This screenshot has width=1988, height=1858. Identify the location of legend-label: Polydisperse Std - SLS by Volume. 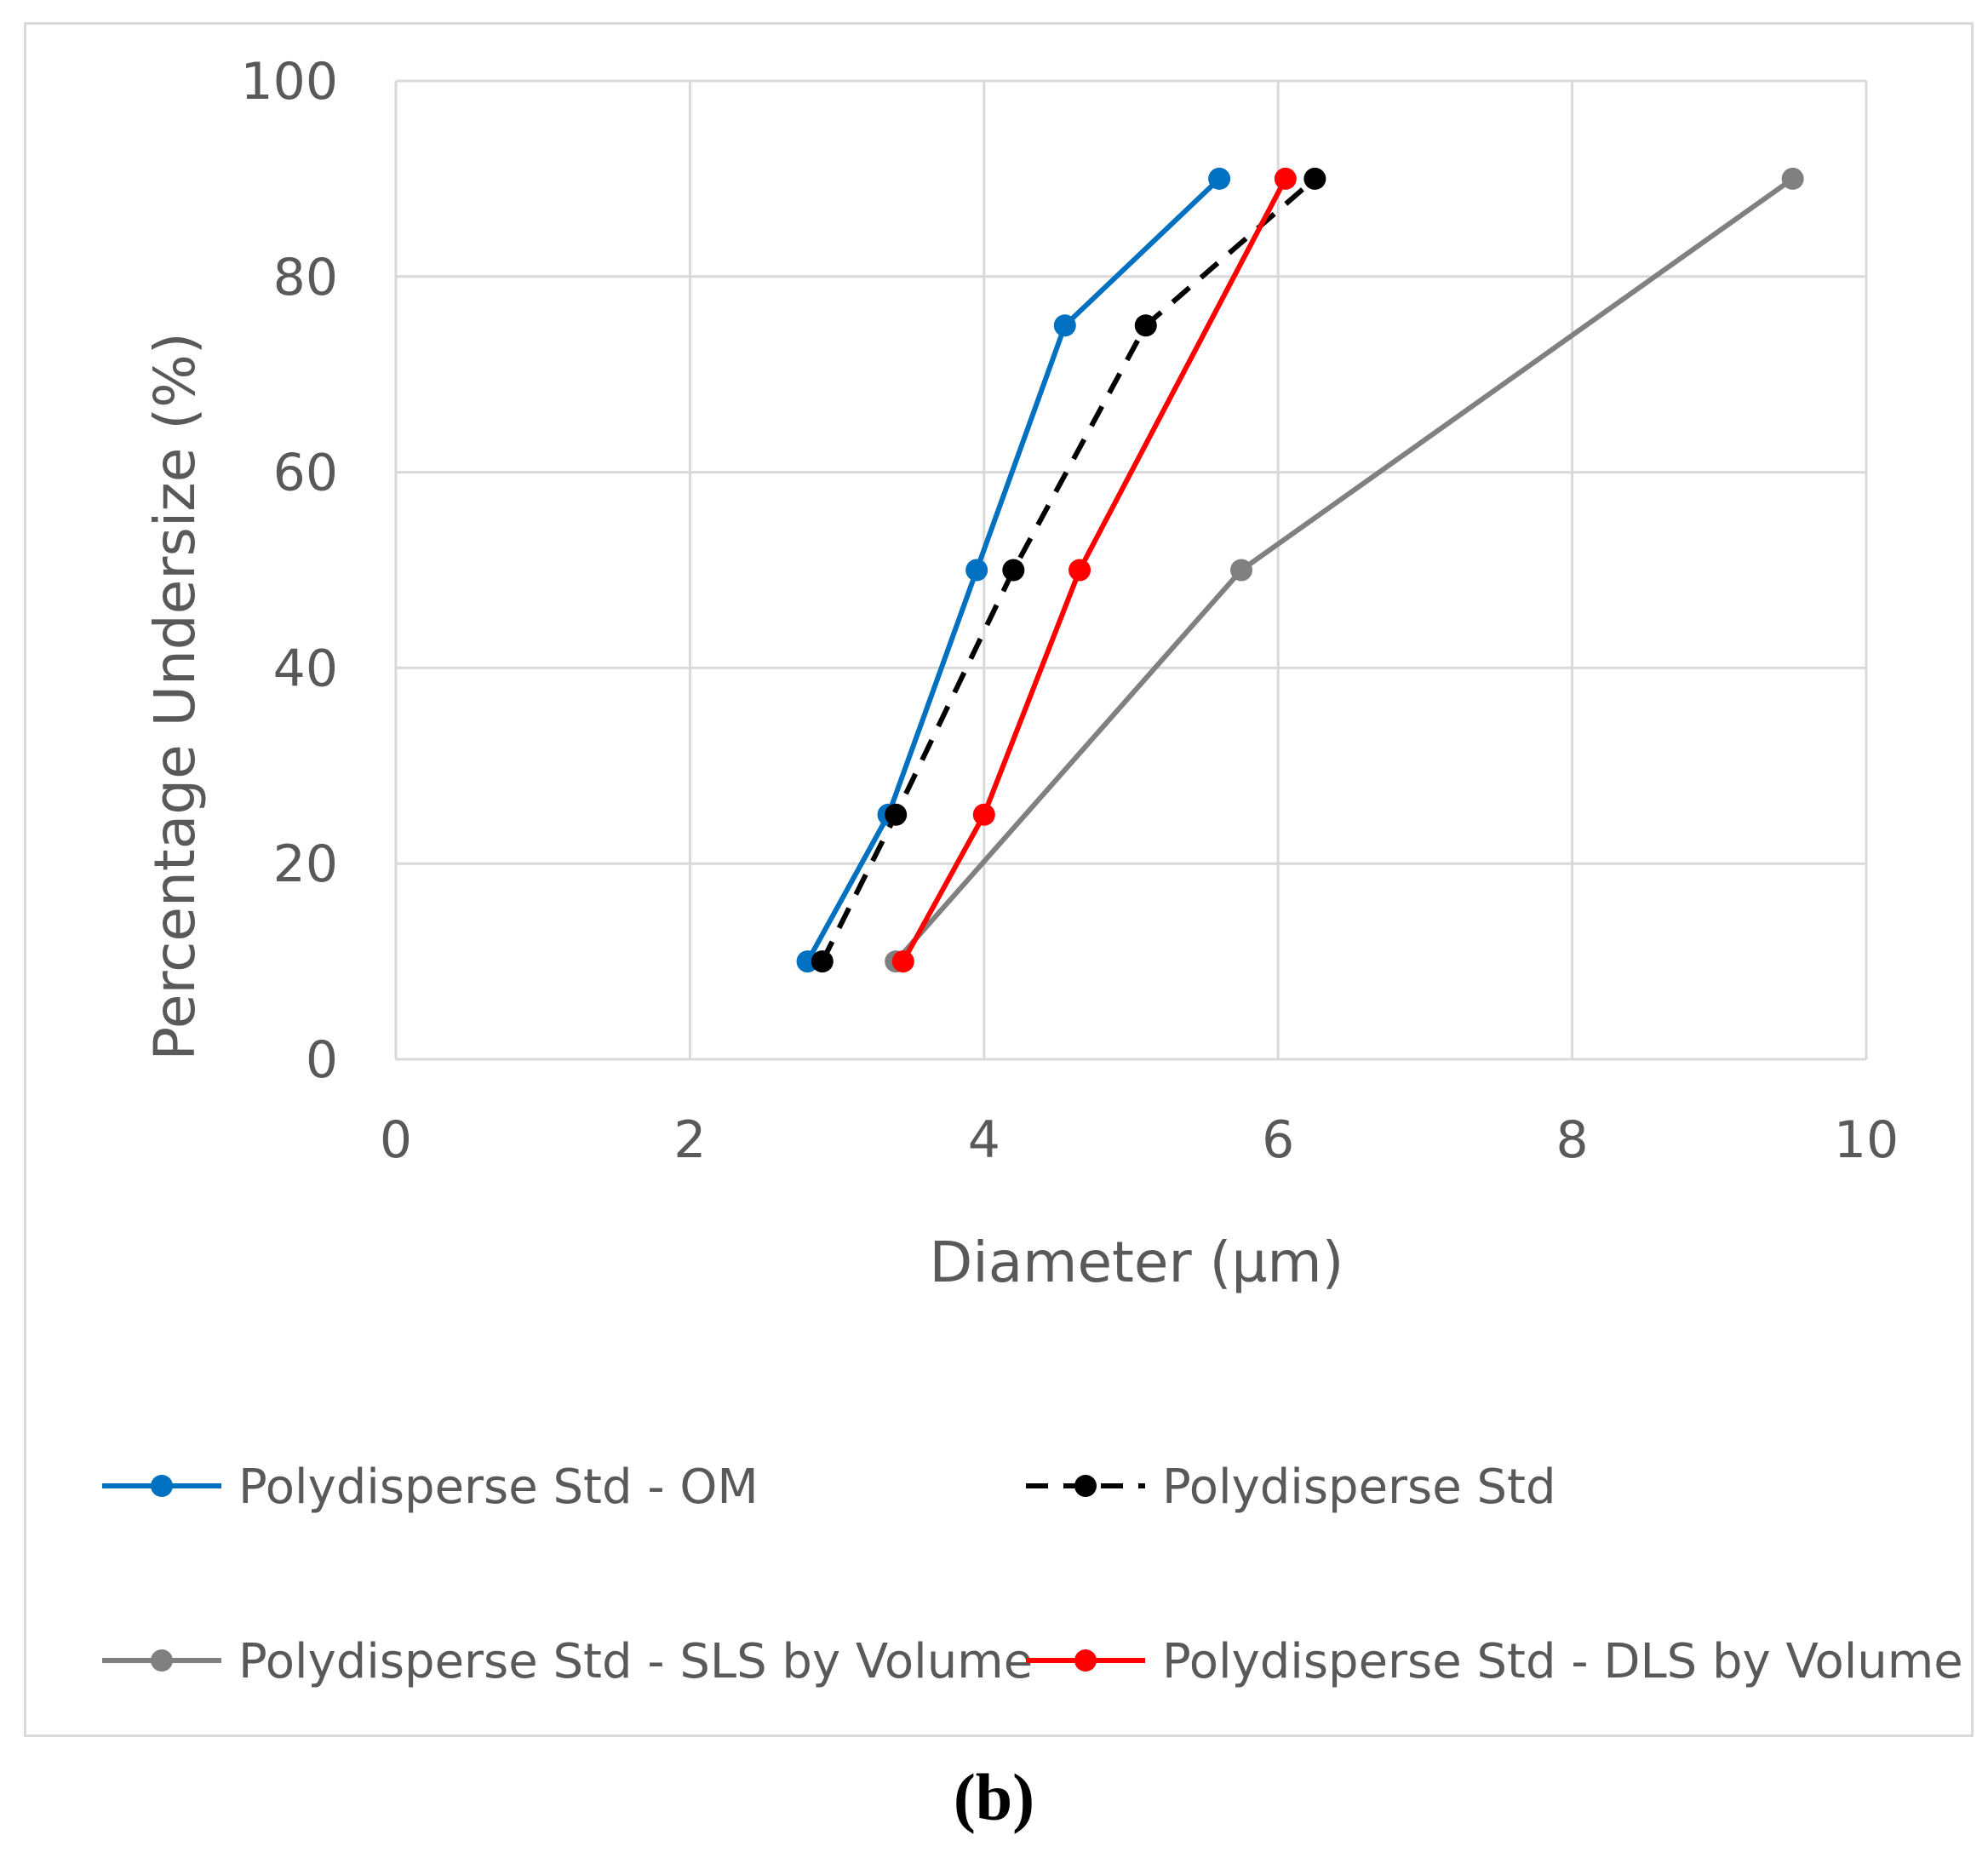
(635, 1662).